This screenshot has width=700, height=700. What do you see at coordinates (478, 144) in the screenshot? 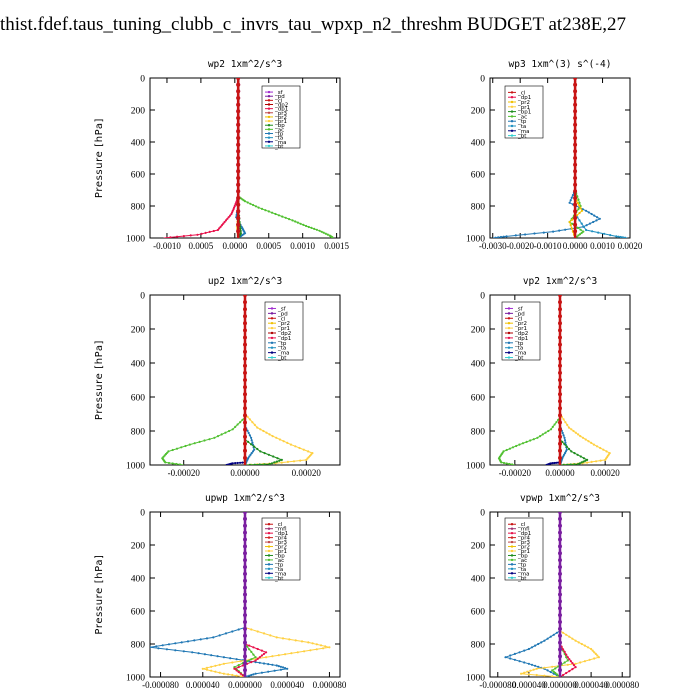
I see `y-tick-label: 400` at bounding box center [478, 144].